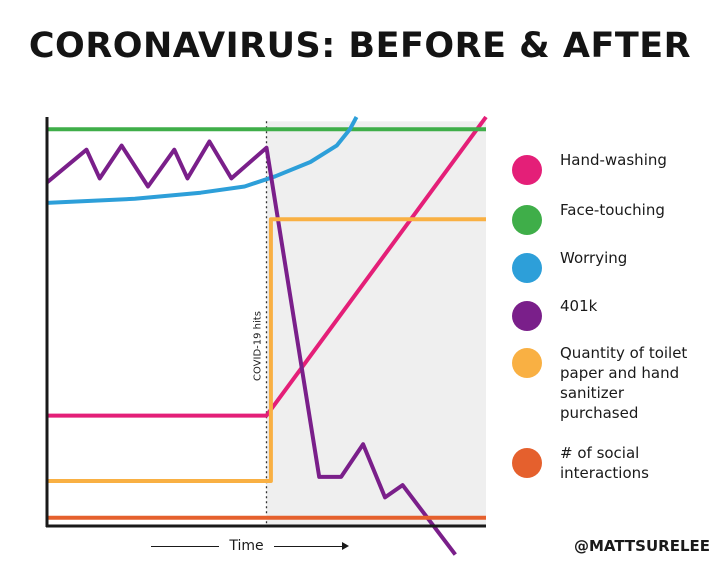 This screenshot has width=720, height=572. Describe the element at coordinates (360, 46) in the screenshot. I see `chart-title: CORONAVIRUS: BEFORE & AFTER` at that location.